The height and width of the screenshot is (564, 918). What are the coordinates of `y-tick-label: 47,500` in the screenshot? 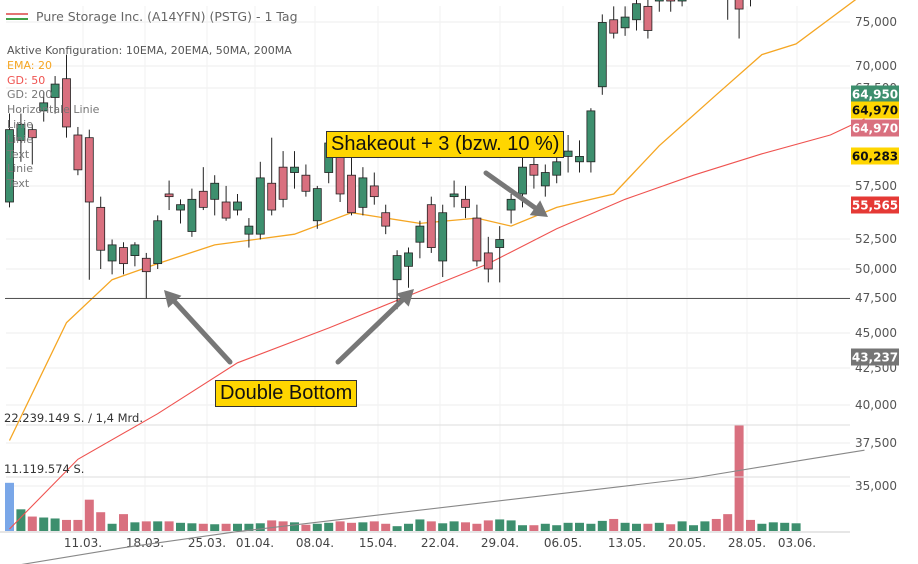 It's located at (876, 298).